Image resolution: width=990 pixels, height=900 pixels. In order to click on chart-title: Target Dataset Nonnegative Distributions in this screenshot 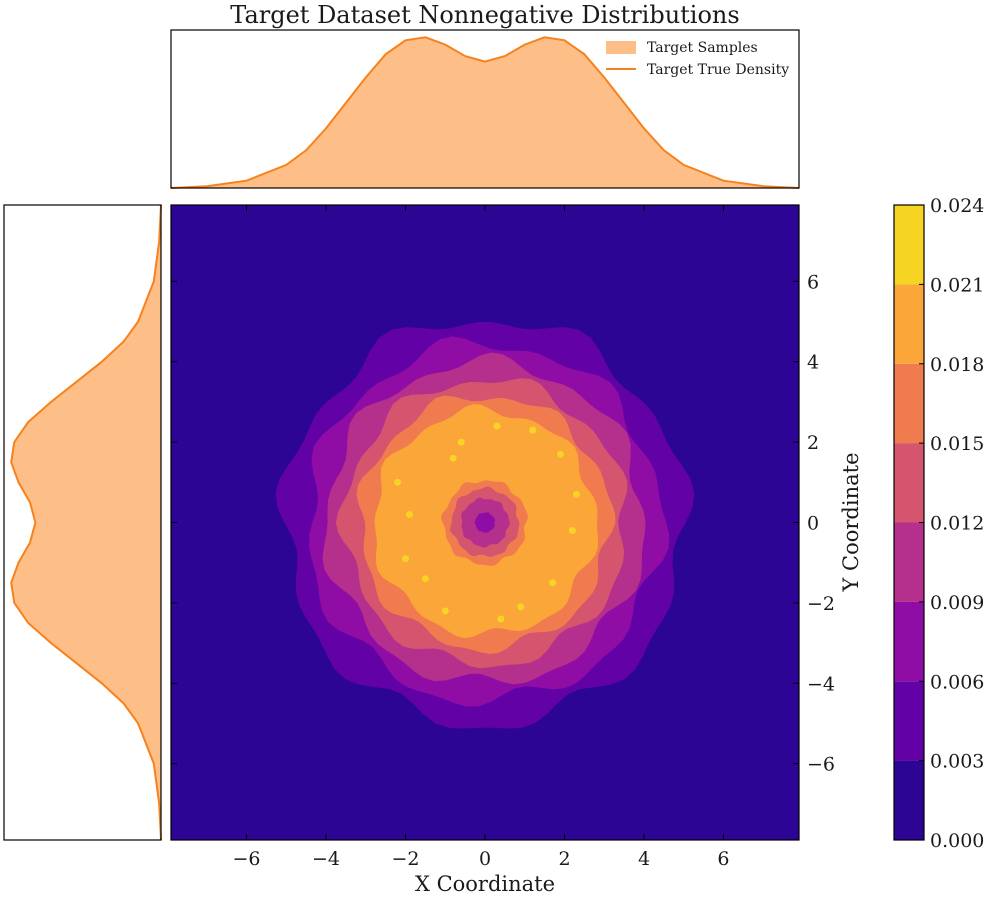, I will do `click(484, 15)`.